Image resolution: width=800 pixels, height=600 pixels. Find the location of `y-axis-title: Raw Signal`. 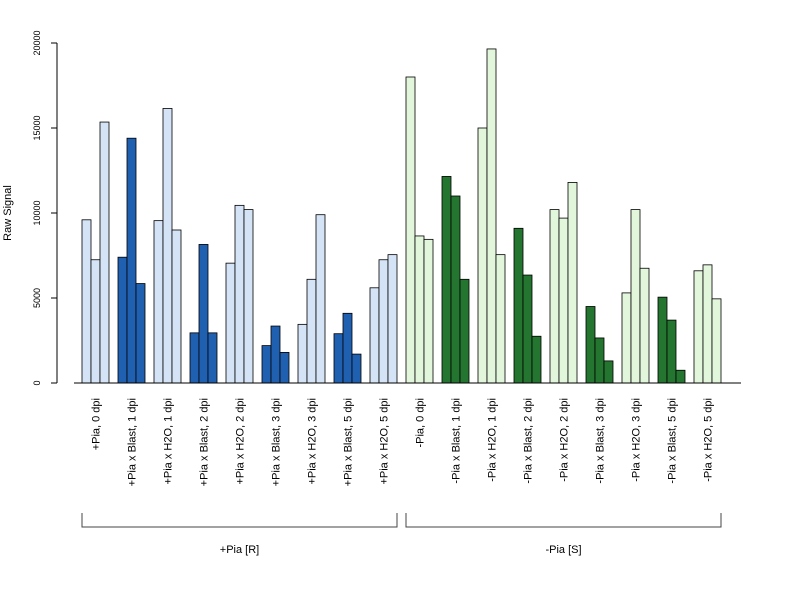

y-axis-title: Raw Signal is located at coordinates (8, 213).